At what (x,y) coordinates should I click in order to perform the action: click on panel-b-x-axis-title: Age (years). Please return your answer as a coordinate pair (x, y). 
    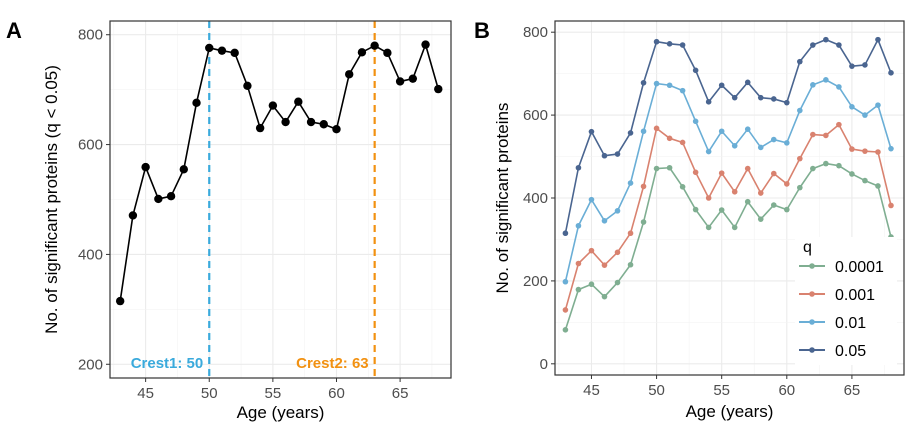
    Looking at the image, I should click on (730, 411).